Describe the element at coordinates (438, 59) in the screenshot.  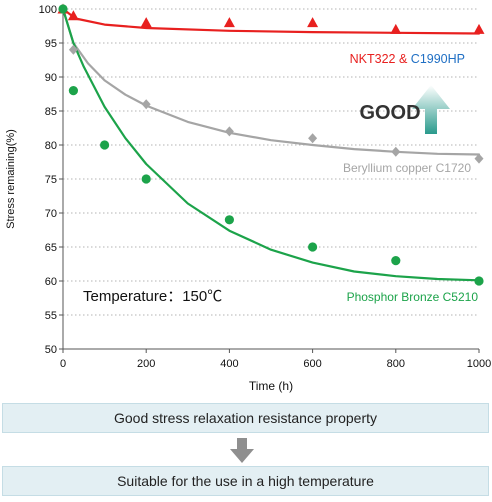
I see `legend-c1990hp-text: C1990HP` at that location.